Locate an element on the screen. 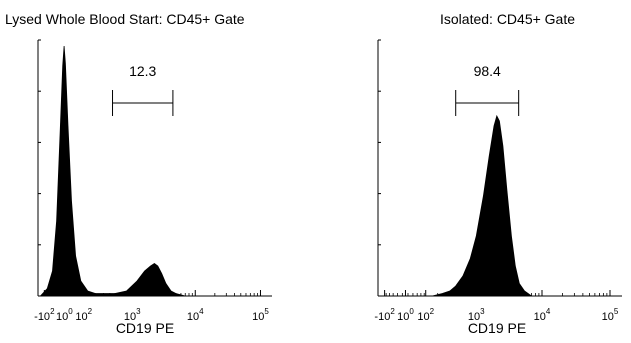  histogram-area is located at coordinates (482, 205).